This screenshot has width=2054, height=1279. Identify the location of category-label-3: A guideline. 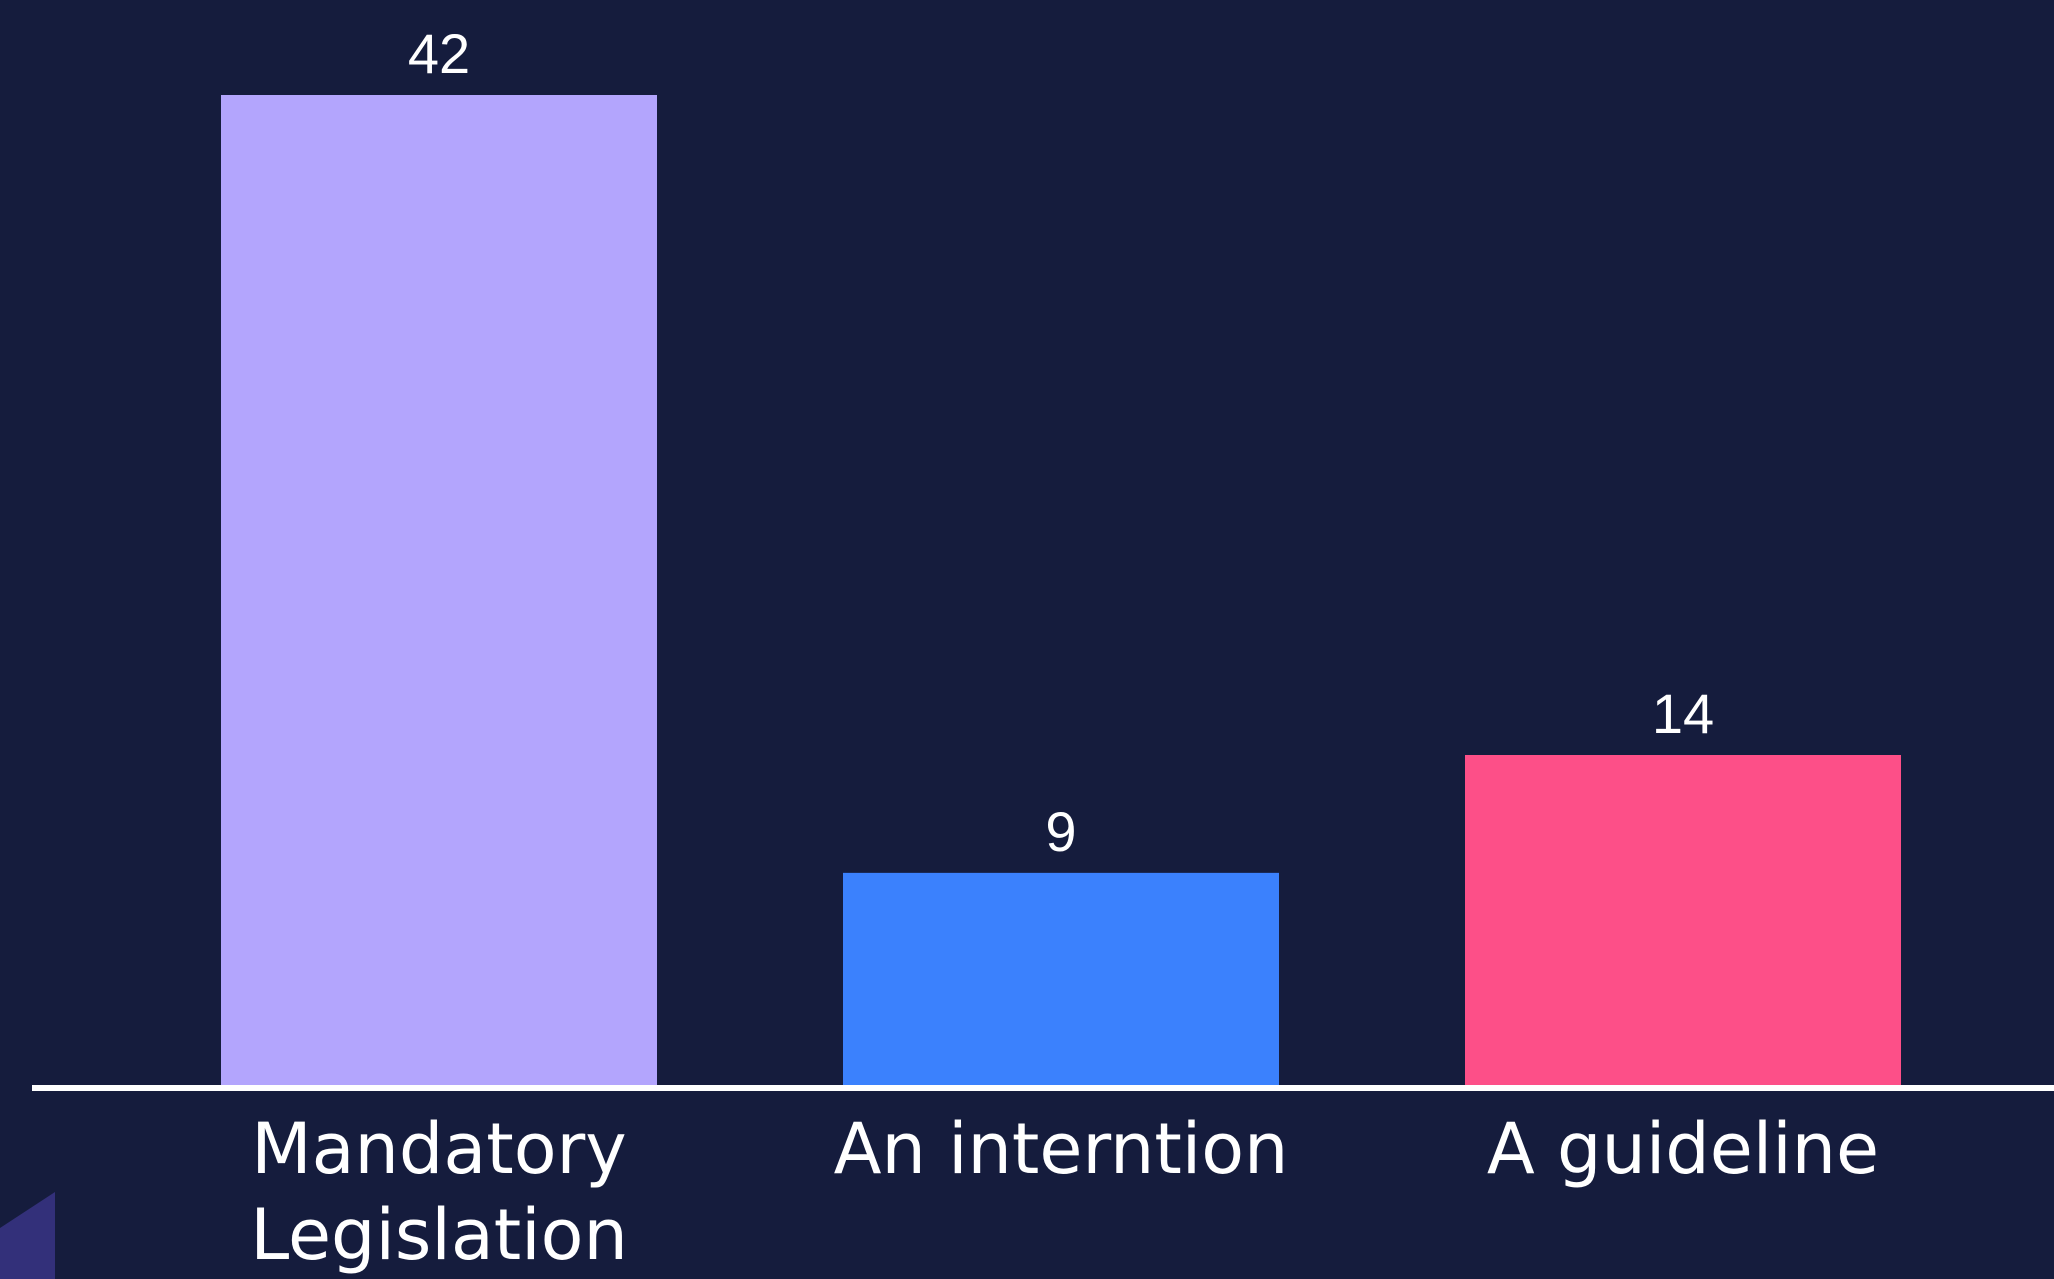
(1683, 1149).